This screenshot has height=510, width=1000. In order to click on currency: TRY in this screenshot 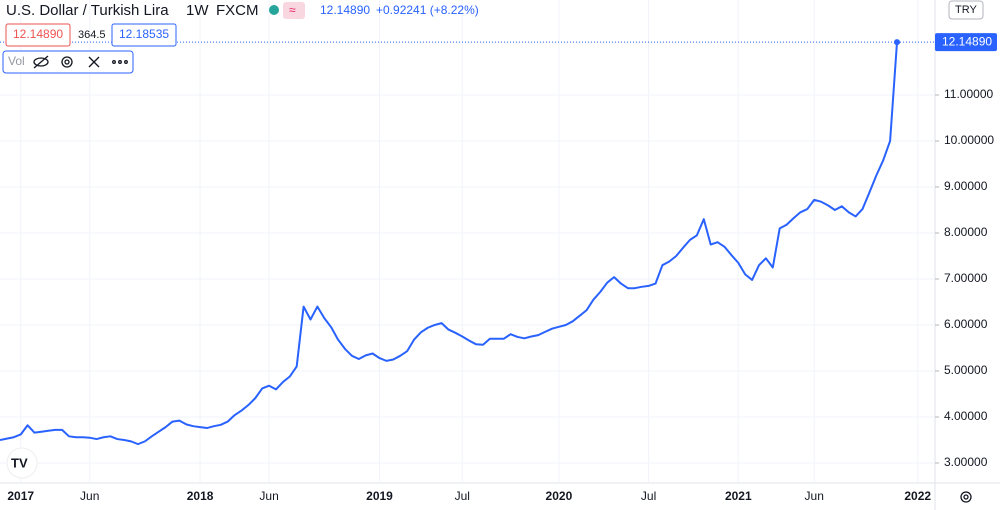, I will do `click(966, 10)`.